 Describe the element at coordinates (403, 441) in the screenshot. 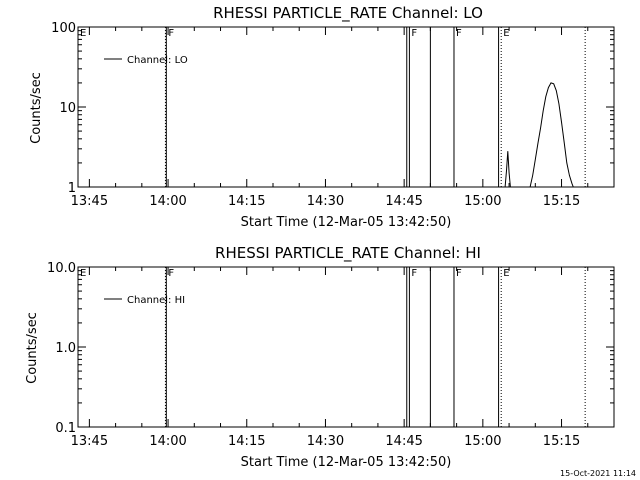

I see `x-tick-label-hi: 14:45` at that location.